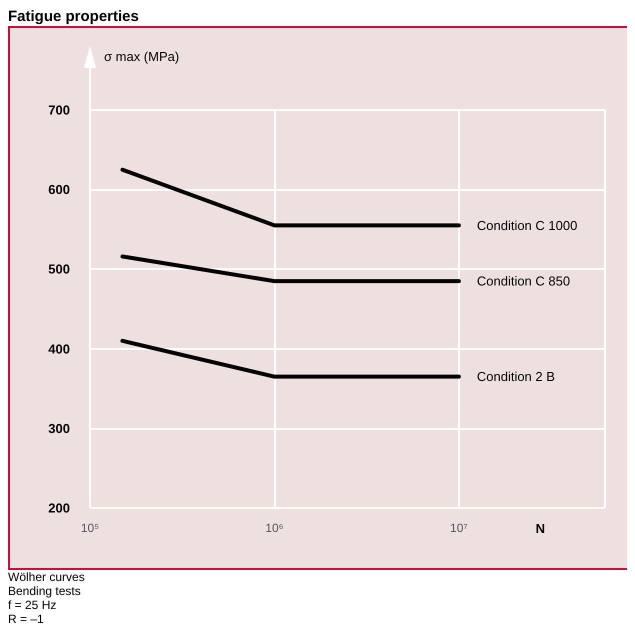 Image resolution: width=635 pixels, height=640 pixels. What do you see at coordinates (59, 110) in the screenshot?
I see `y-tick-label: 700` at bounding box center [59, 110].